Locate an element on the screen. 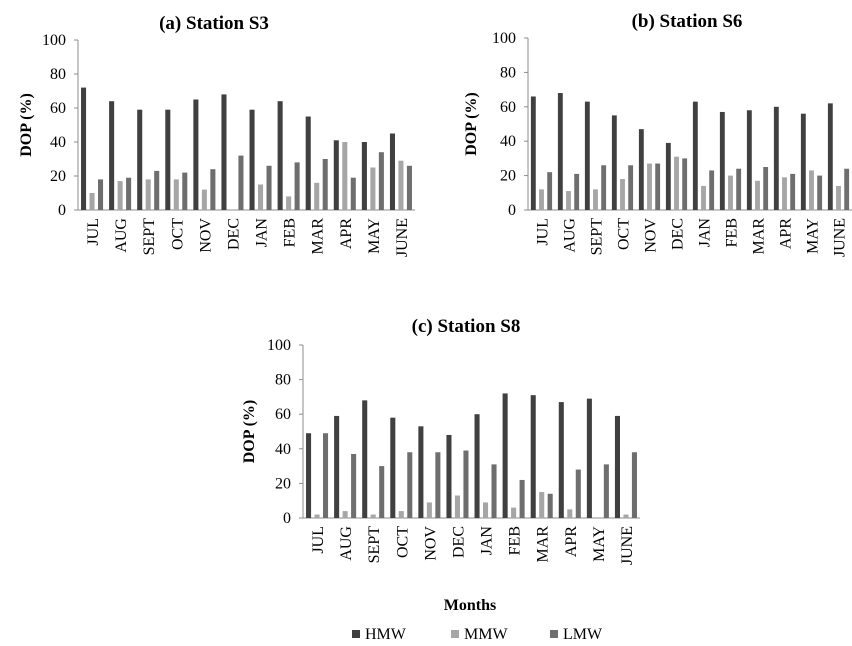 This screenshot has width=852, height=646. legend-label: LMW is located at coordinates (583, 634).